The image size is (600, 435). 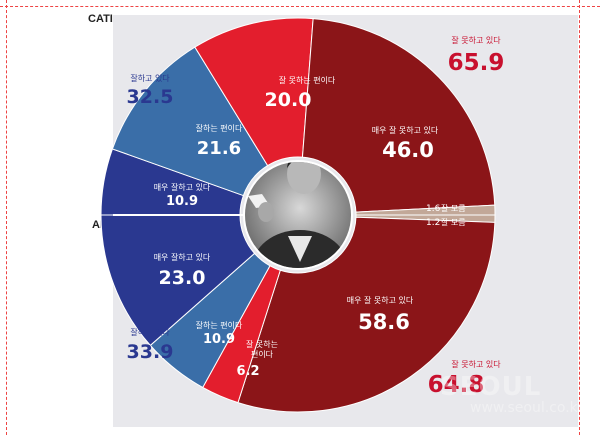 I want to click on ars-bad-label: 잘 못하는, so click(x=262, y=344).